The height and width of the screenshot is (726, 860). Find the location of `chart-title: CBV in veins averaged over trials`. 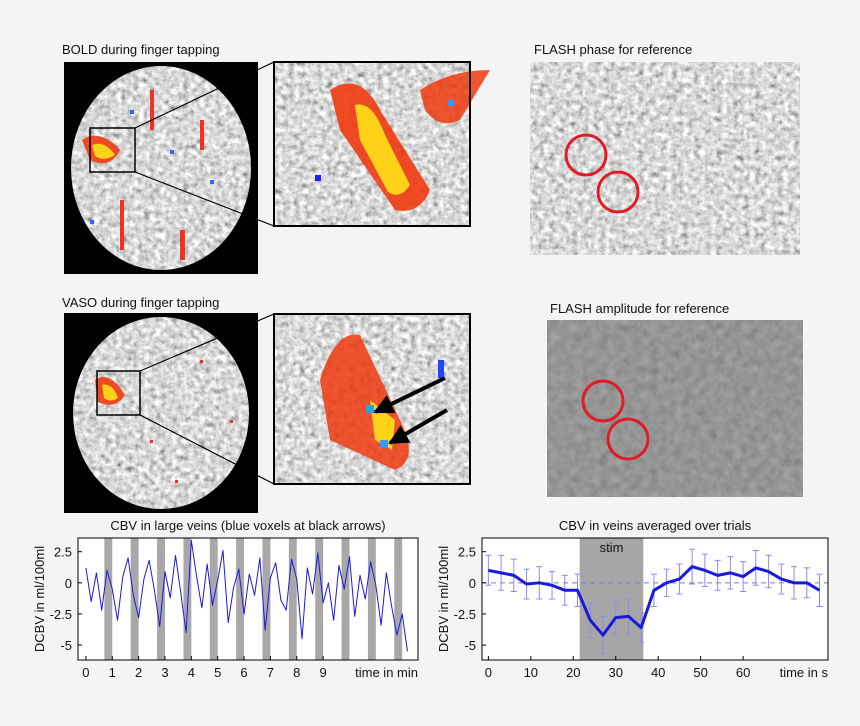

chart-title: CBV in veins averaged over trials is located at coordinates (655, 525).